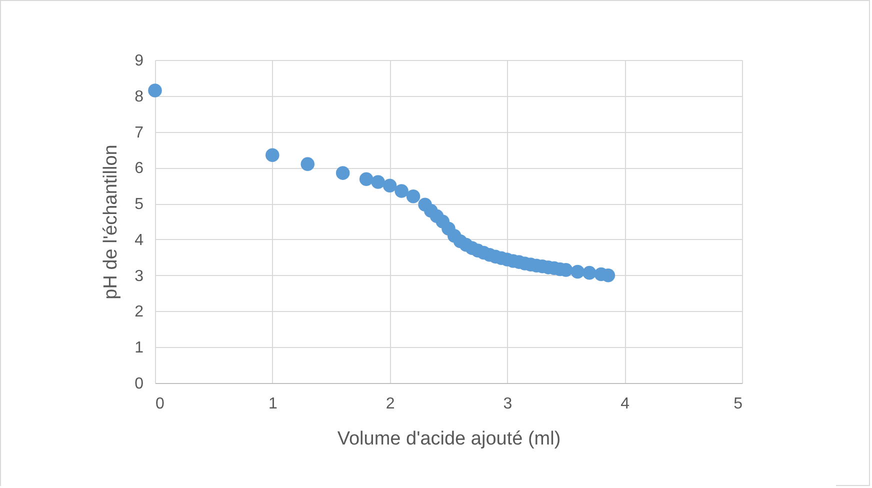 The height and width of the screenshot is (488, 872). What do you see at coordinates (139, 312) in the screenshot?
I see `y-tick-label: 2` at bounding box center [139, 312].